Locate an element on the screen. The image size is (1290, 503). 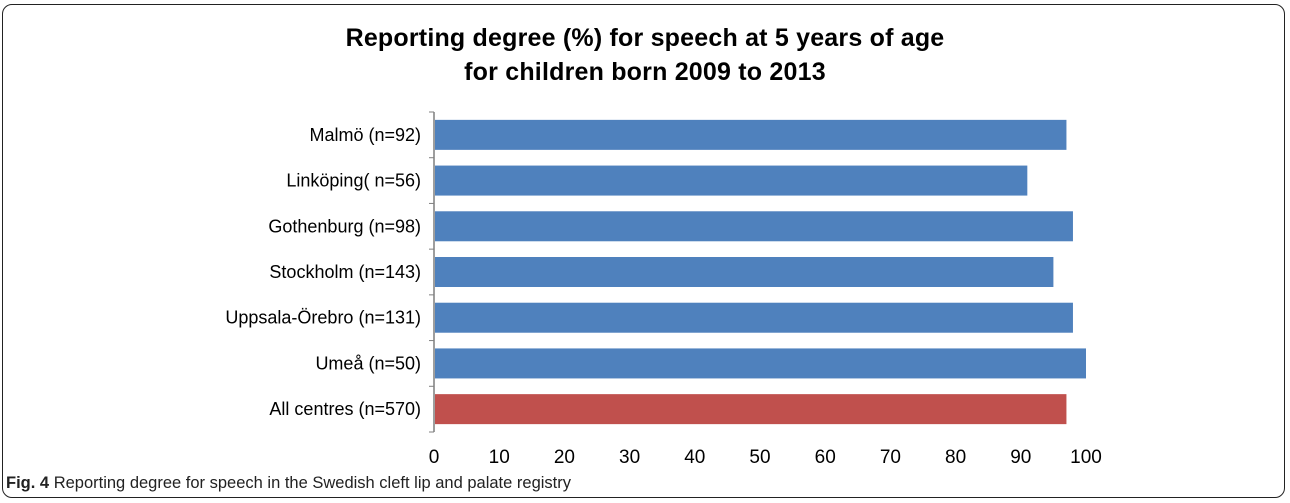
x-tick-label-10: 10 is located at coordinates (499, 457).